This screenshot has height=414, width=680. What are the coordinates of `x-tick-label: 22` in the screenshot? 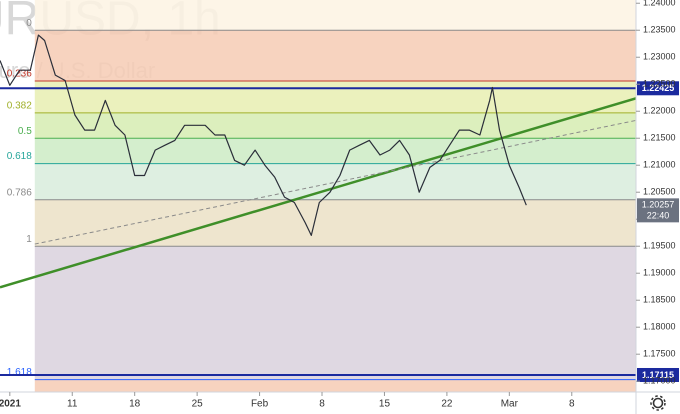 It's located at (447, 404).